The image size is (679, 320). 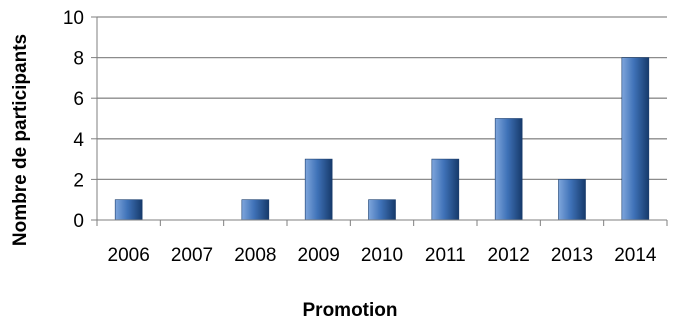 I want to click on y-axis-title: Nombre de participants, so click(x=20, y=140).